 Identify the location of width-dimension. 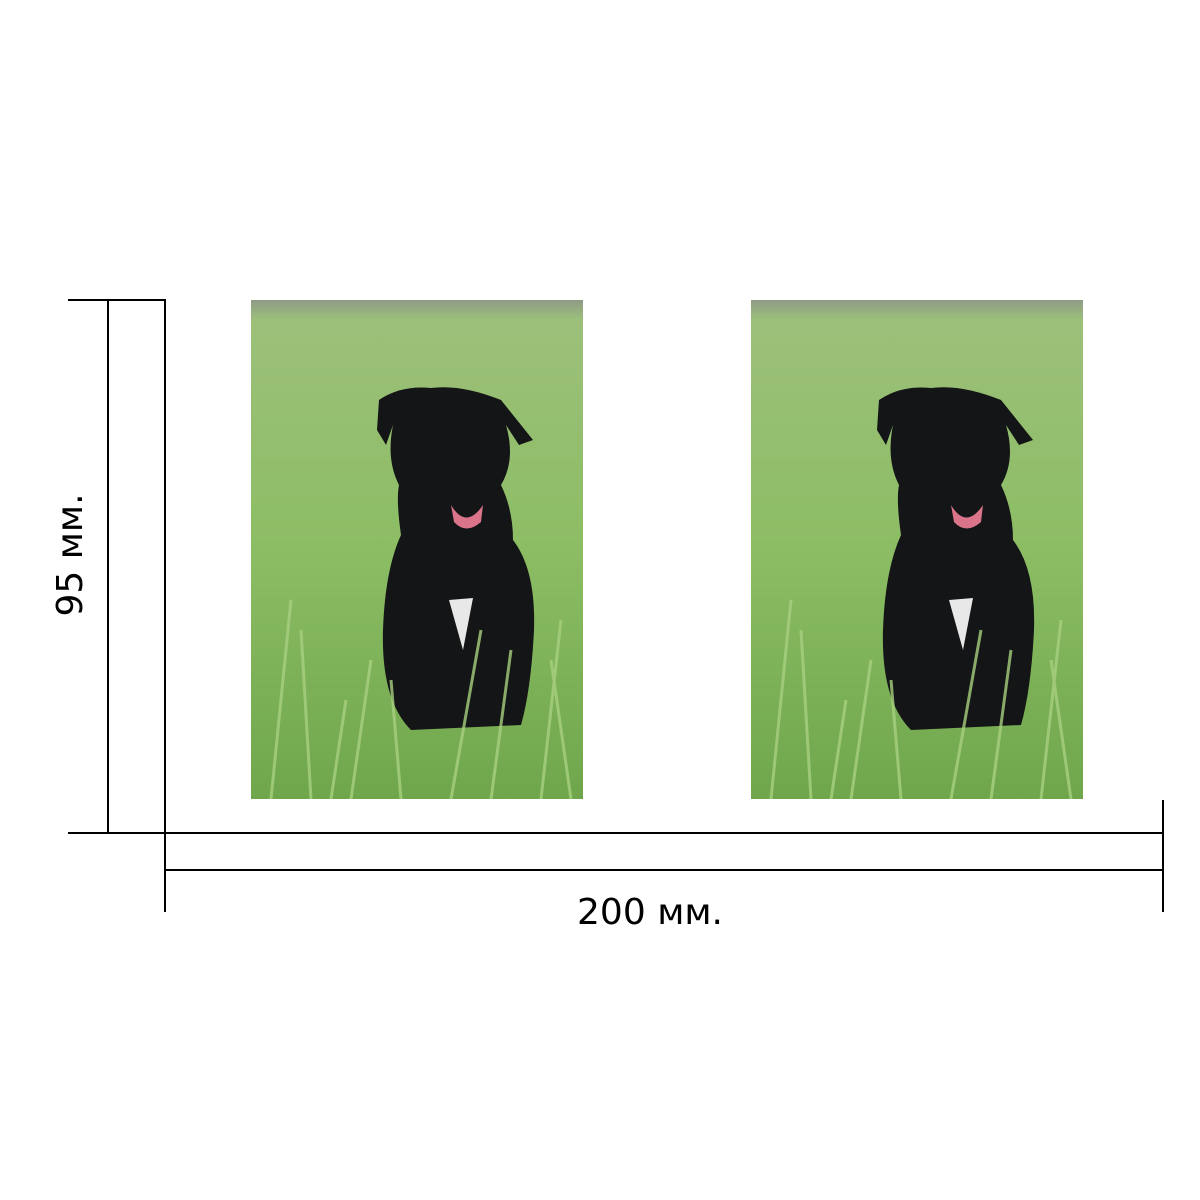
(664, 856).